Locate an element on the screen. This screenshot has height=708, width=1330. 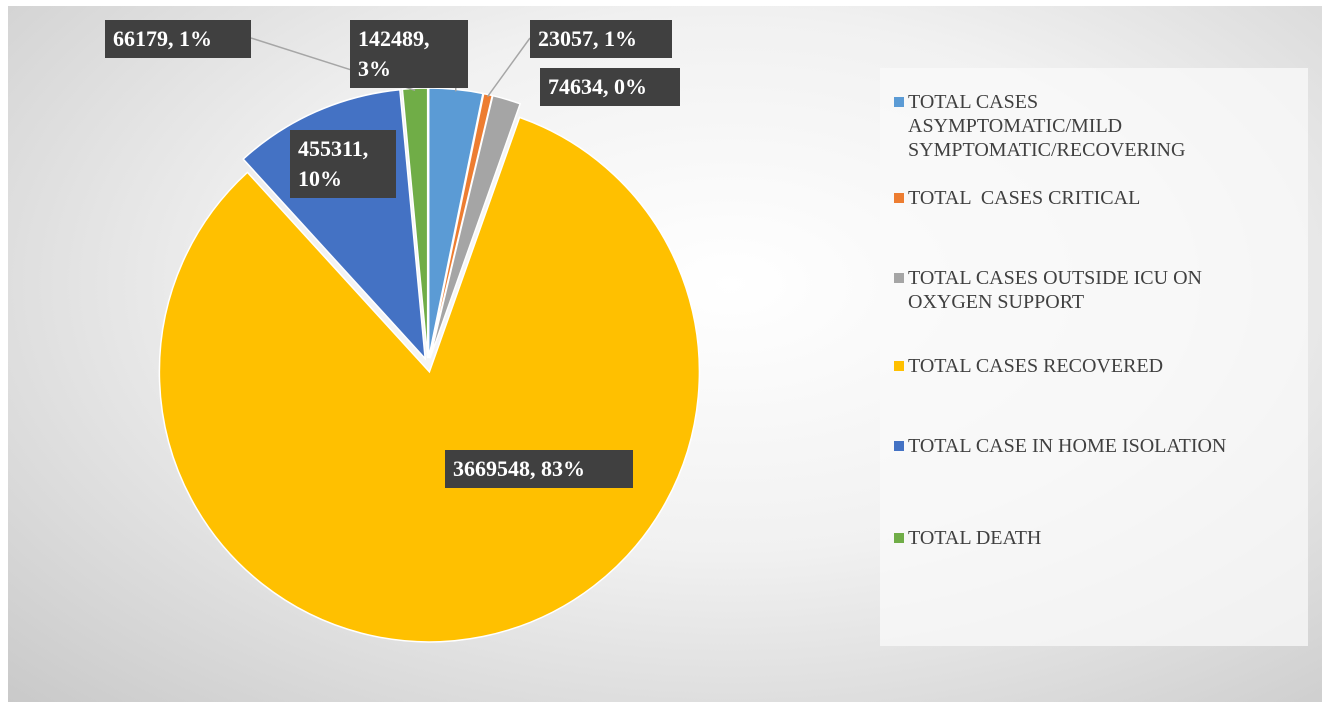
legend-entry: TOTAL DEATH is located at coordinates (1101, 538).